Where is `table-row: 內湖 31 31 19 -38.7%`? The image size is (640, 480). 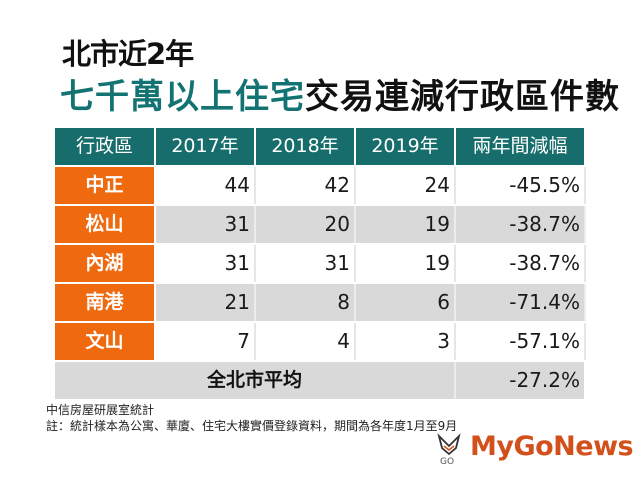
table-row: 內湖 31 31 19 -38.7% is located at coordinates (320, 264).